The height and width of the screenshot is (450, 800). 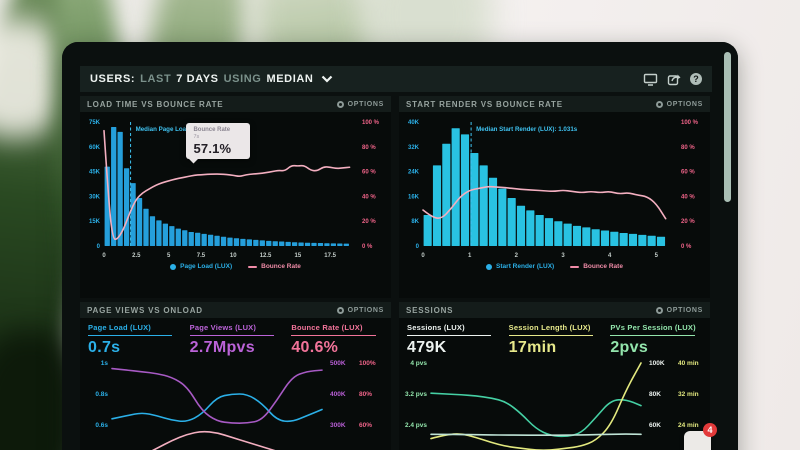 I want to click on mini-mid-tick: 100K, so click(x=657, y=363).